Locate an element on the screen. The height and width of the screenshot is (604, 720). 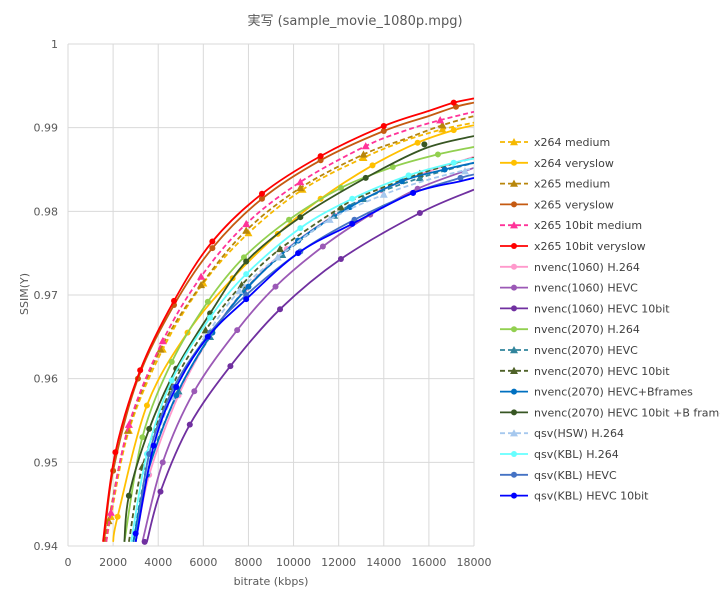
y-tick-label: 0.96 is located at coordinates (46, 379).